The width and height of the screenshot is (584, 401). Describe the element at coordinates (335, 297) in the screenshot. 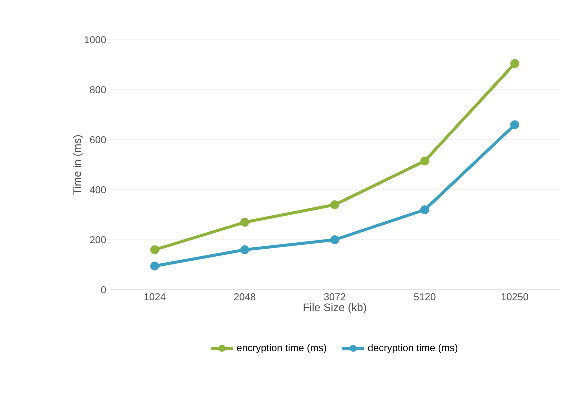

I see `x-tick-label: 3072` at that location.